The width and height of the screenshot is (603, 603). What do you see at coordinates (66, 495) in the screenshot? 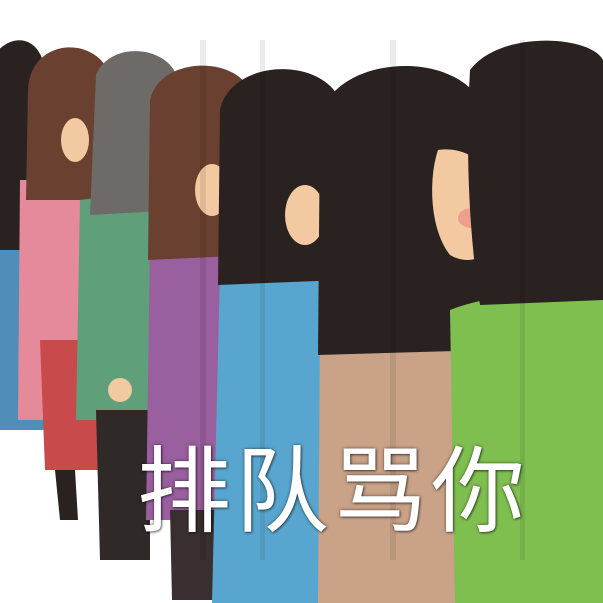
I see `person-2-leg` at bounding box center [66, 495].